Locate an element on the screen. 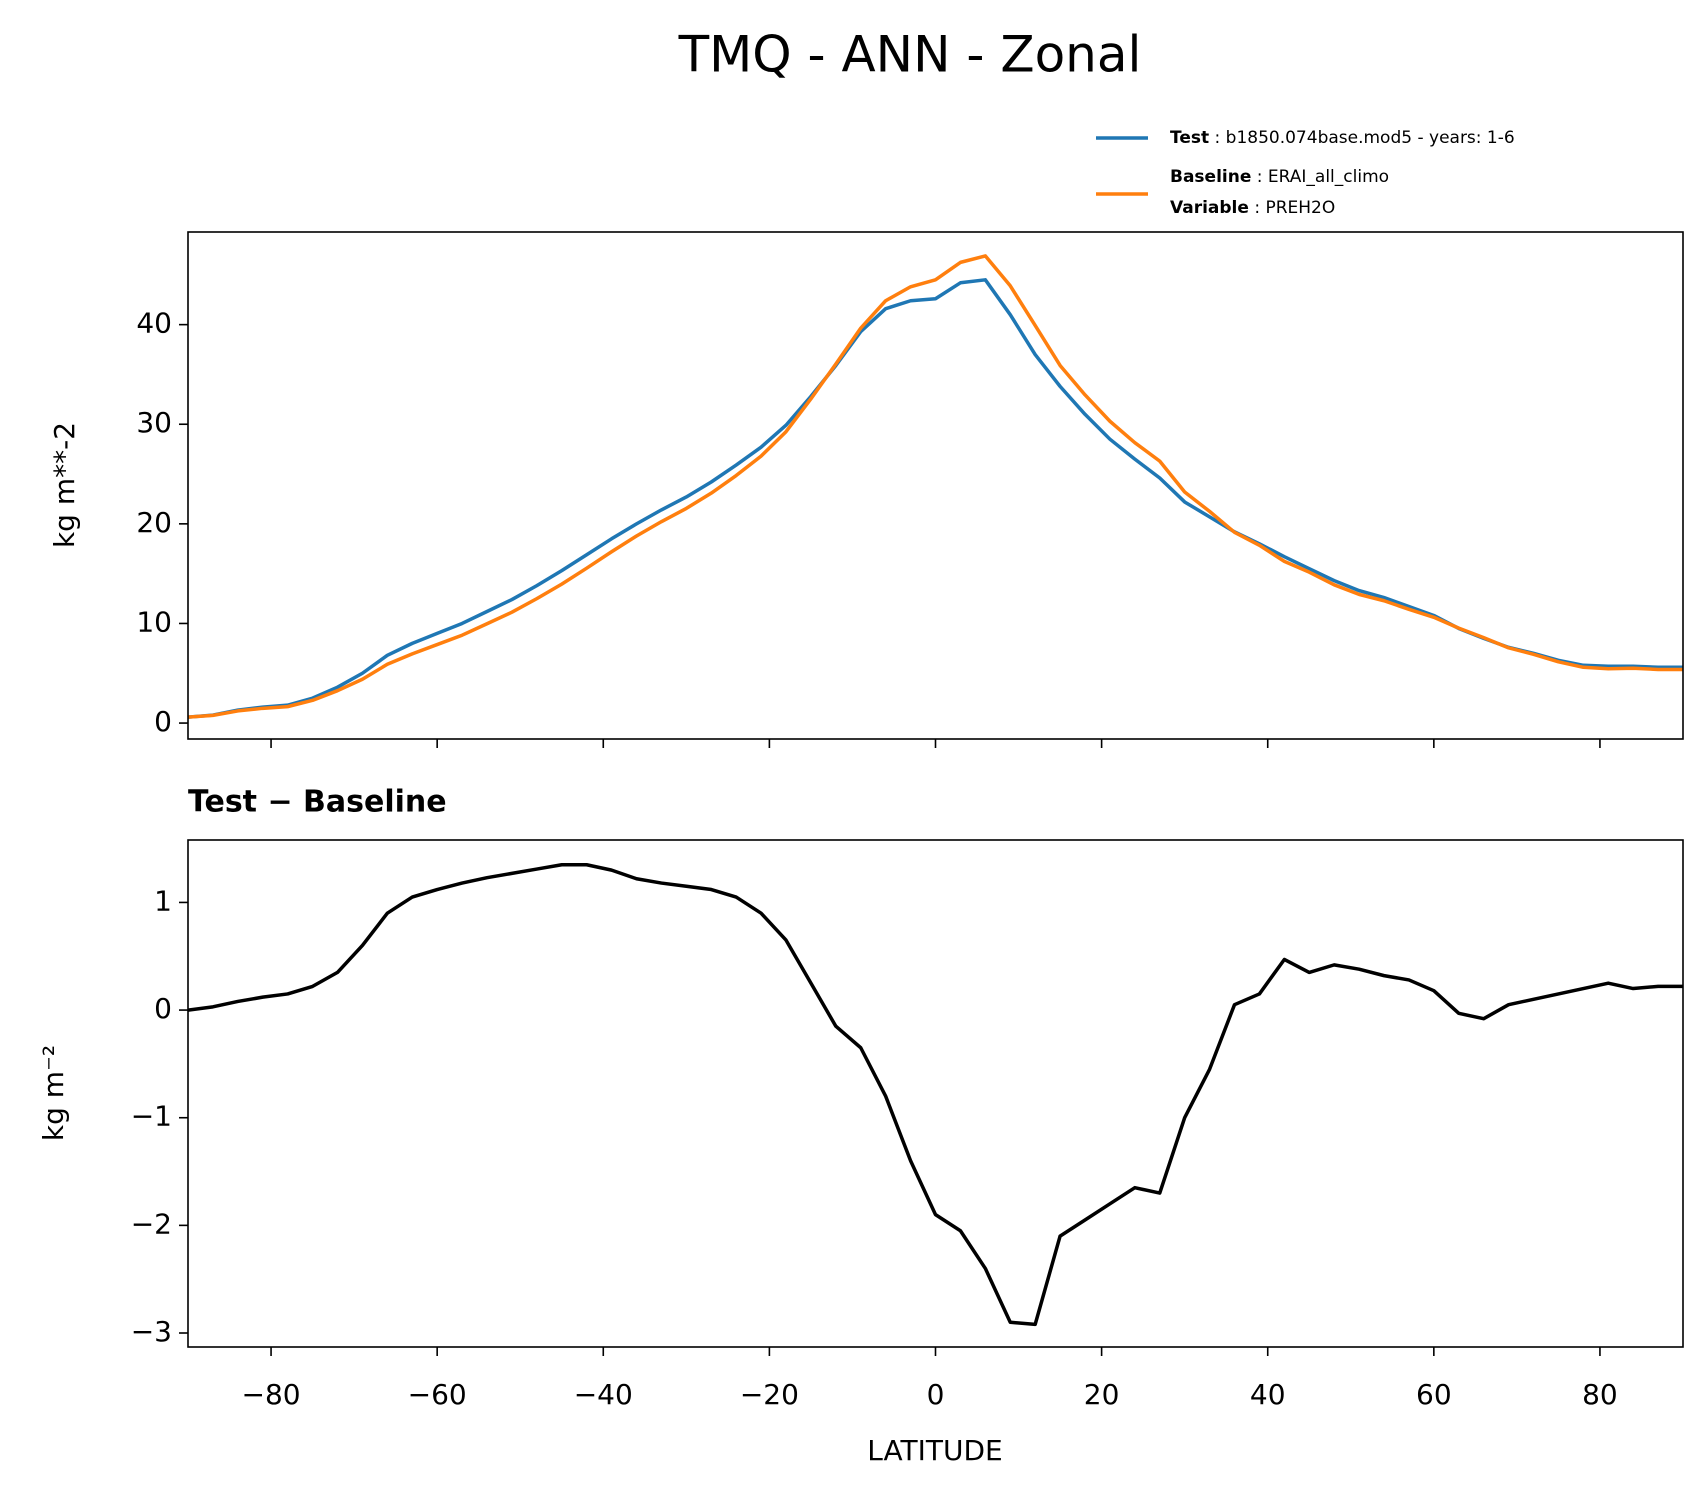 The image size is (1705, 1496). y-tick-label: 1 is located at coordinates (163, 900).